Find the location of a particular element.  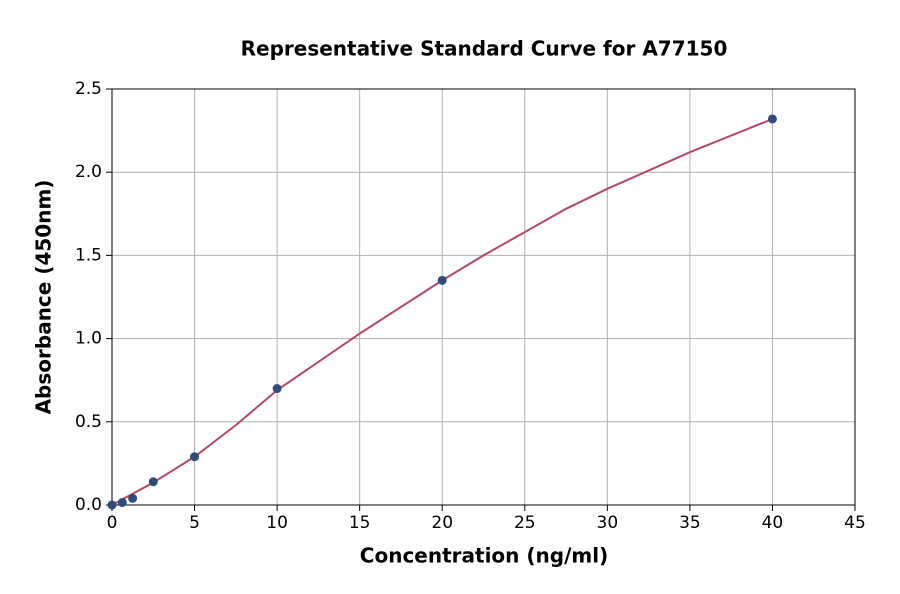

y-tick-label: 1.0 is located at coordinates (88, 339).